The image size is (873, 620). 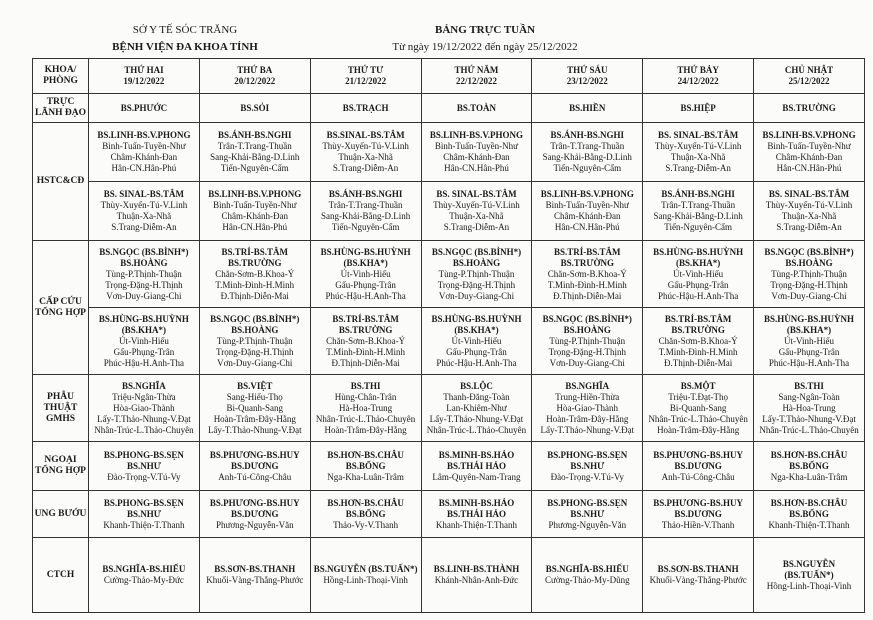 What do you see at coordinates (365, 194) in the screenshot?
I see `duty-line: BS.ÁNH-BS.NGHI` at bounding box center [365, 194].